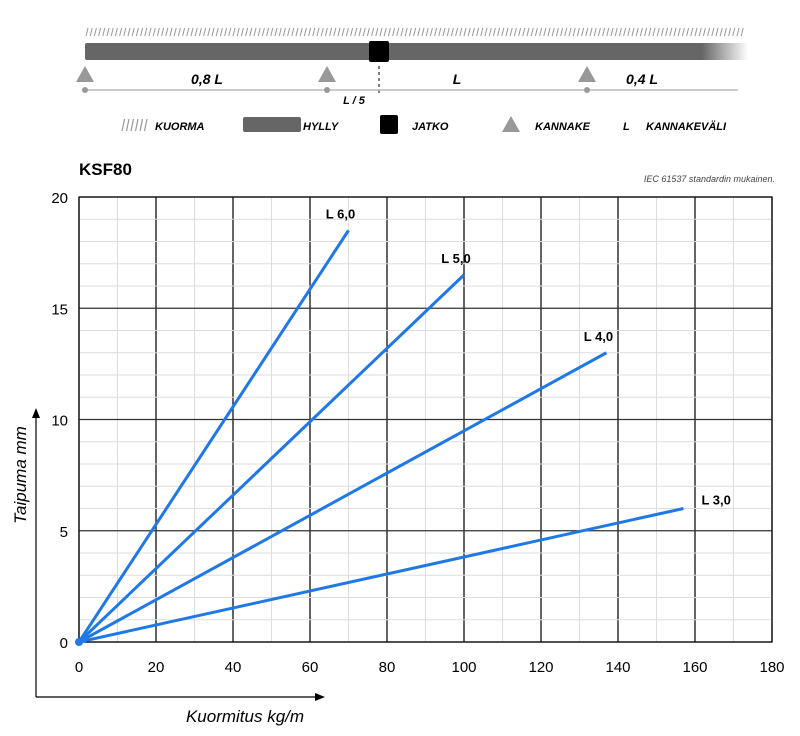 This screenshot has height=736, width=800. What do you see at coordinates (379, 51) in the screenshot?
I see `joint-square` at bounding box center [379, 51].